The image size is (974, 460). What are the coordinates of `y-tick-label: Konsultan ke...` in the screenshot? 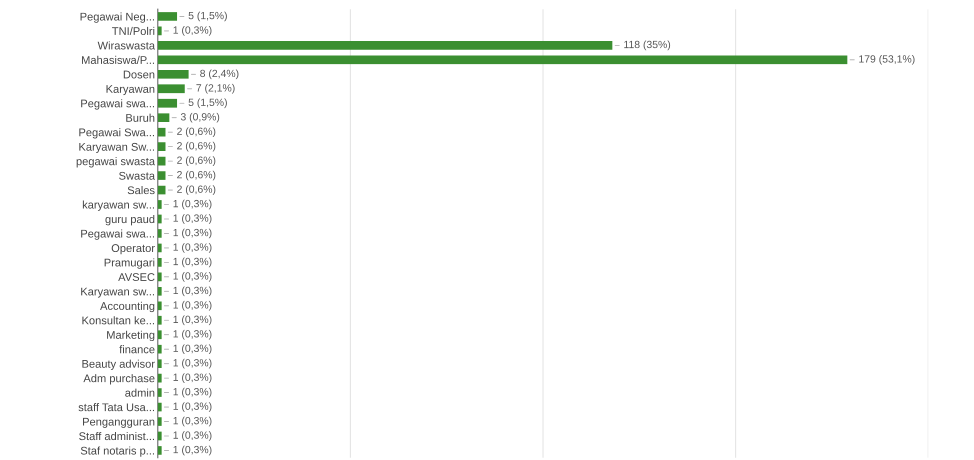 It's located at (118, 320).